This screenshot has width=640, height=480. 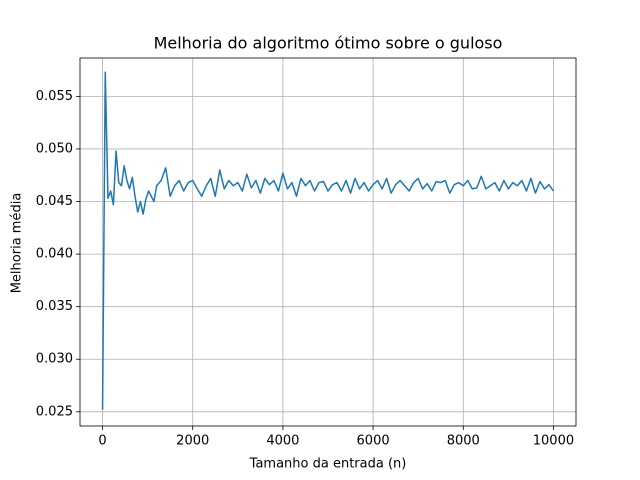 What do you see at coordinates (54, 254) in the screenshot?
I see `y-tick-label: 0.040` at bounding box center [54, 254].